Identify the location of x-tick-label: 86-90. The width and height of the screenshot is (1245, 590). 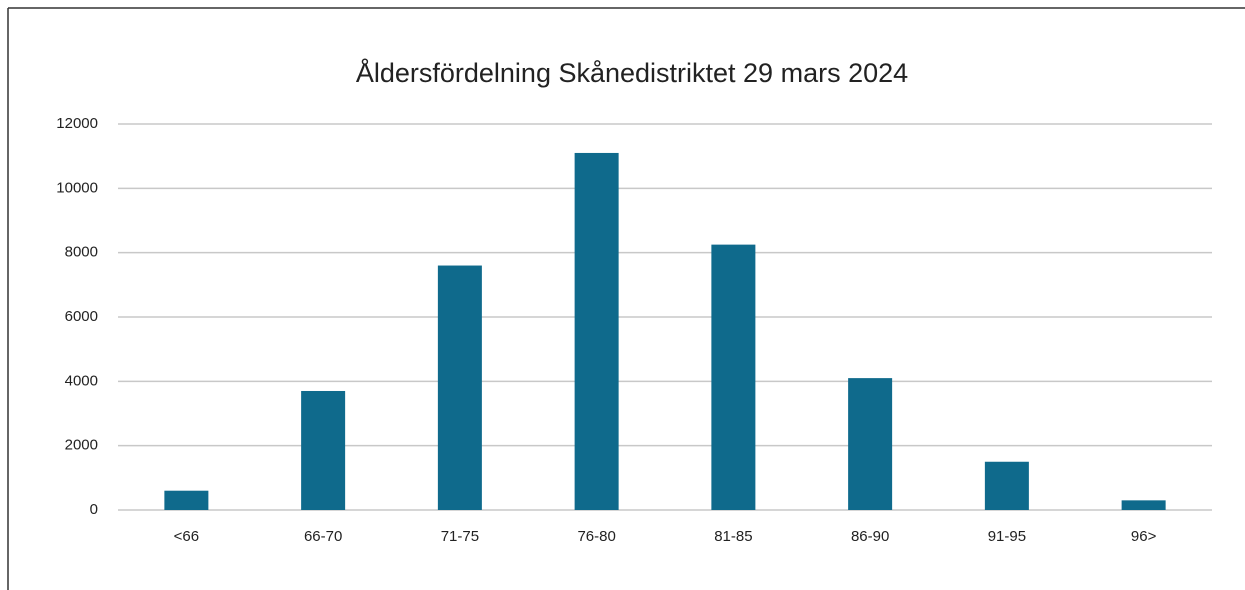
(870, 536).